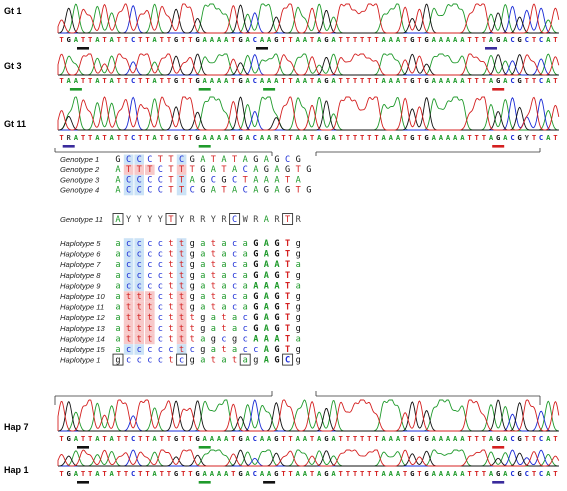  Describe the element at coordinates (308, 113) in the screenshot. I see `trace-T` at that location.